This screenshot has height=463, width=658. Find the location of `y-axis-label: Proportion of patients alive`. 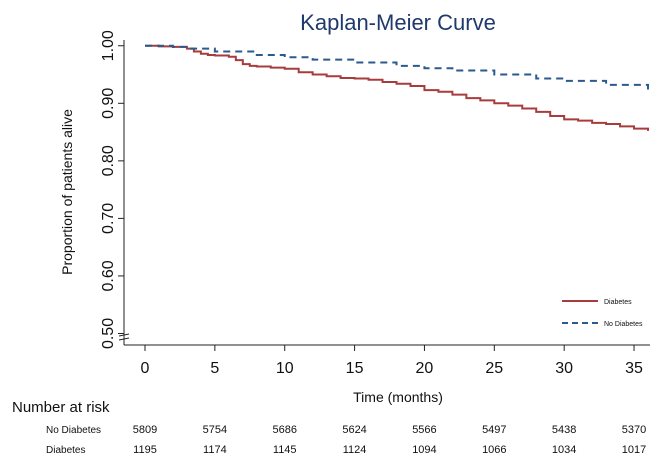

y-axis-label: Proportion of patients alive is located at coordinates (67, 192).